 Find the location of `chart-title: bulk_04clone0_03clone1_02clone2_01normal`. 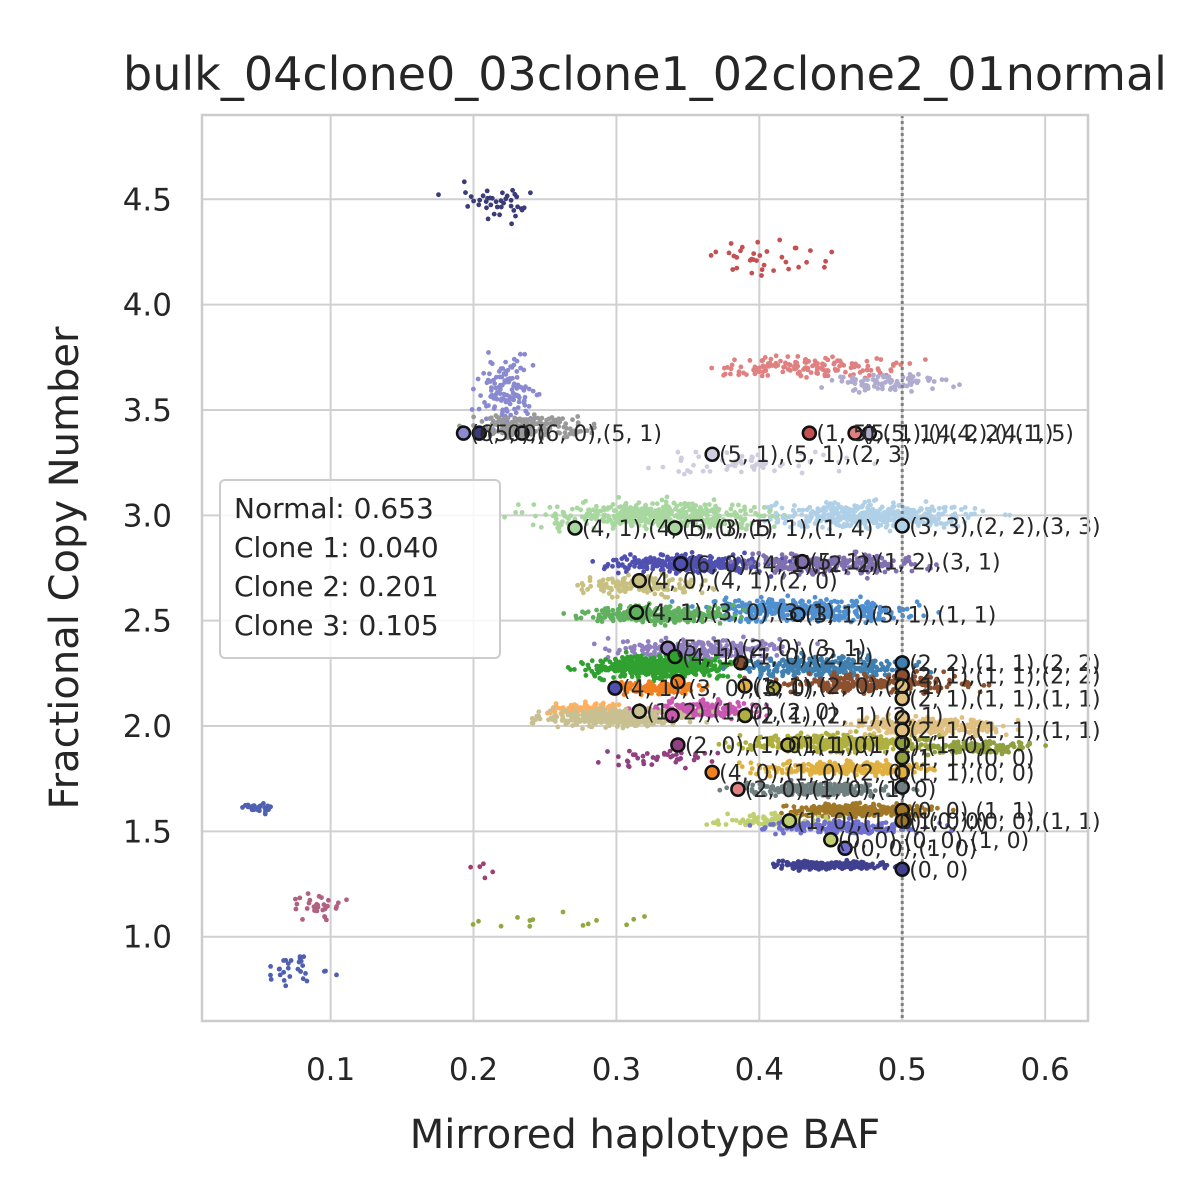

chart-title: bulk_04clone0_03clone1_02clone2_01normal is located at coordinates (645, 74).